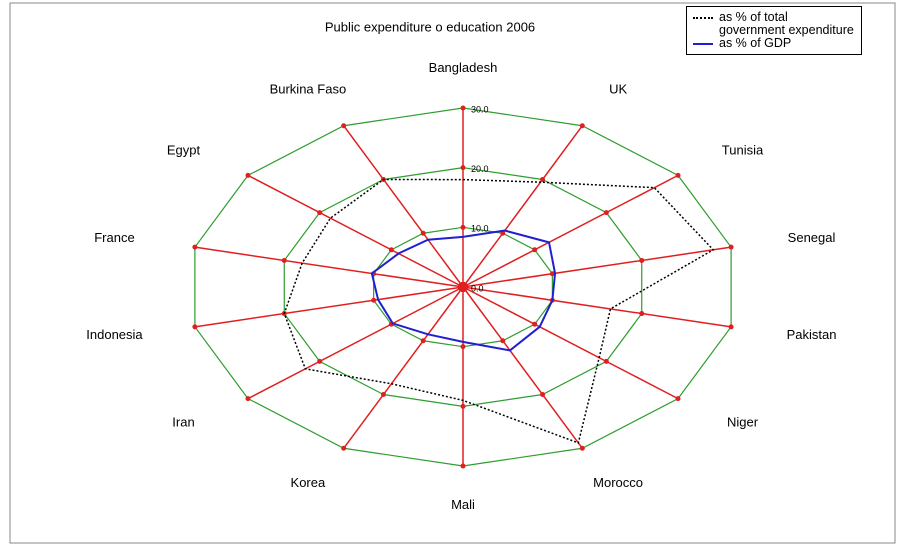  Describe the element at coordinates (480, 229) in the screenshot. I see `tick-label: 10.0` at that location.